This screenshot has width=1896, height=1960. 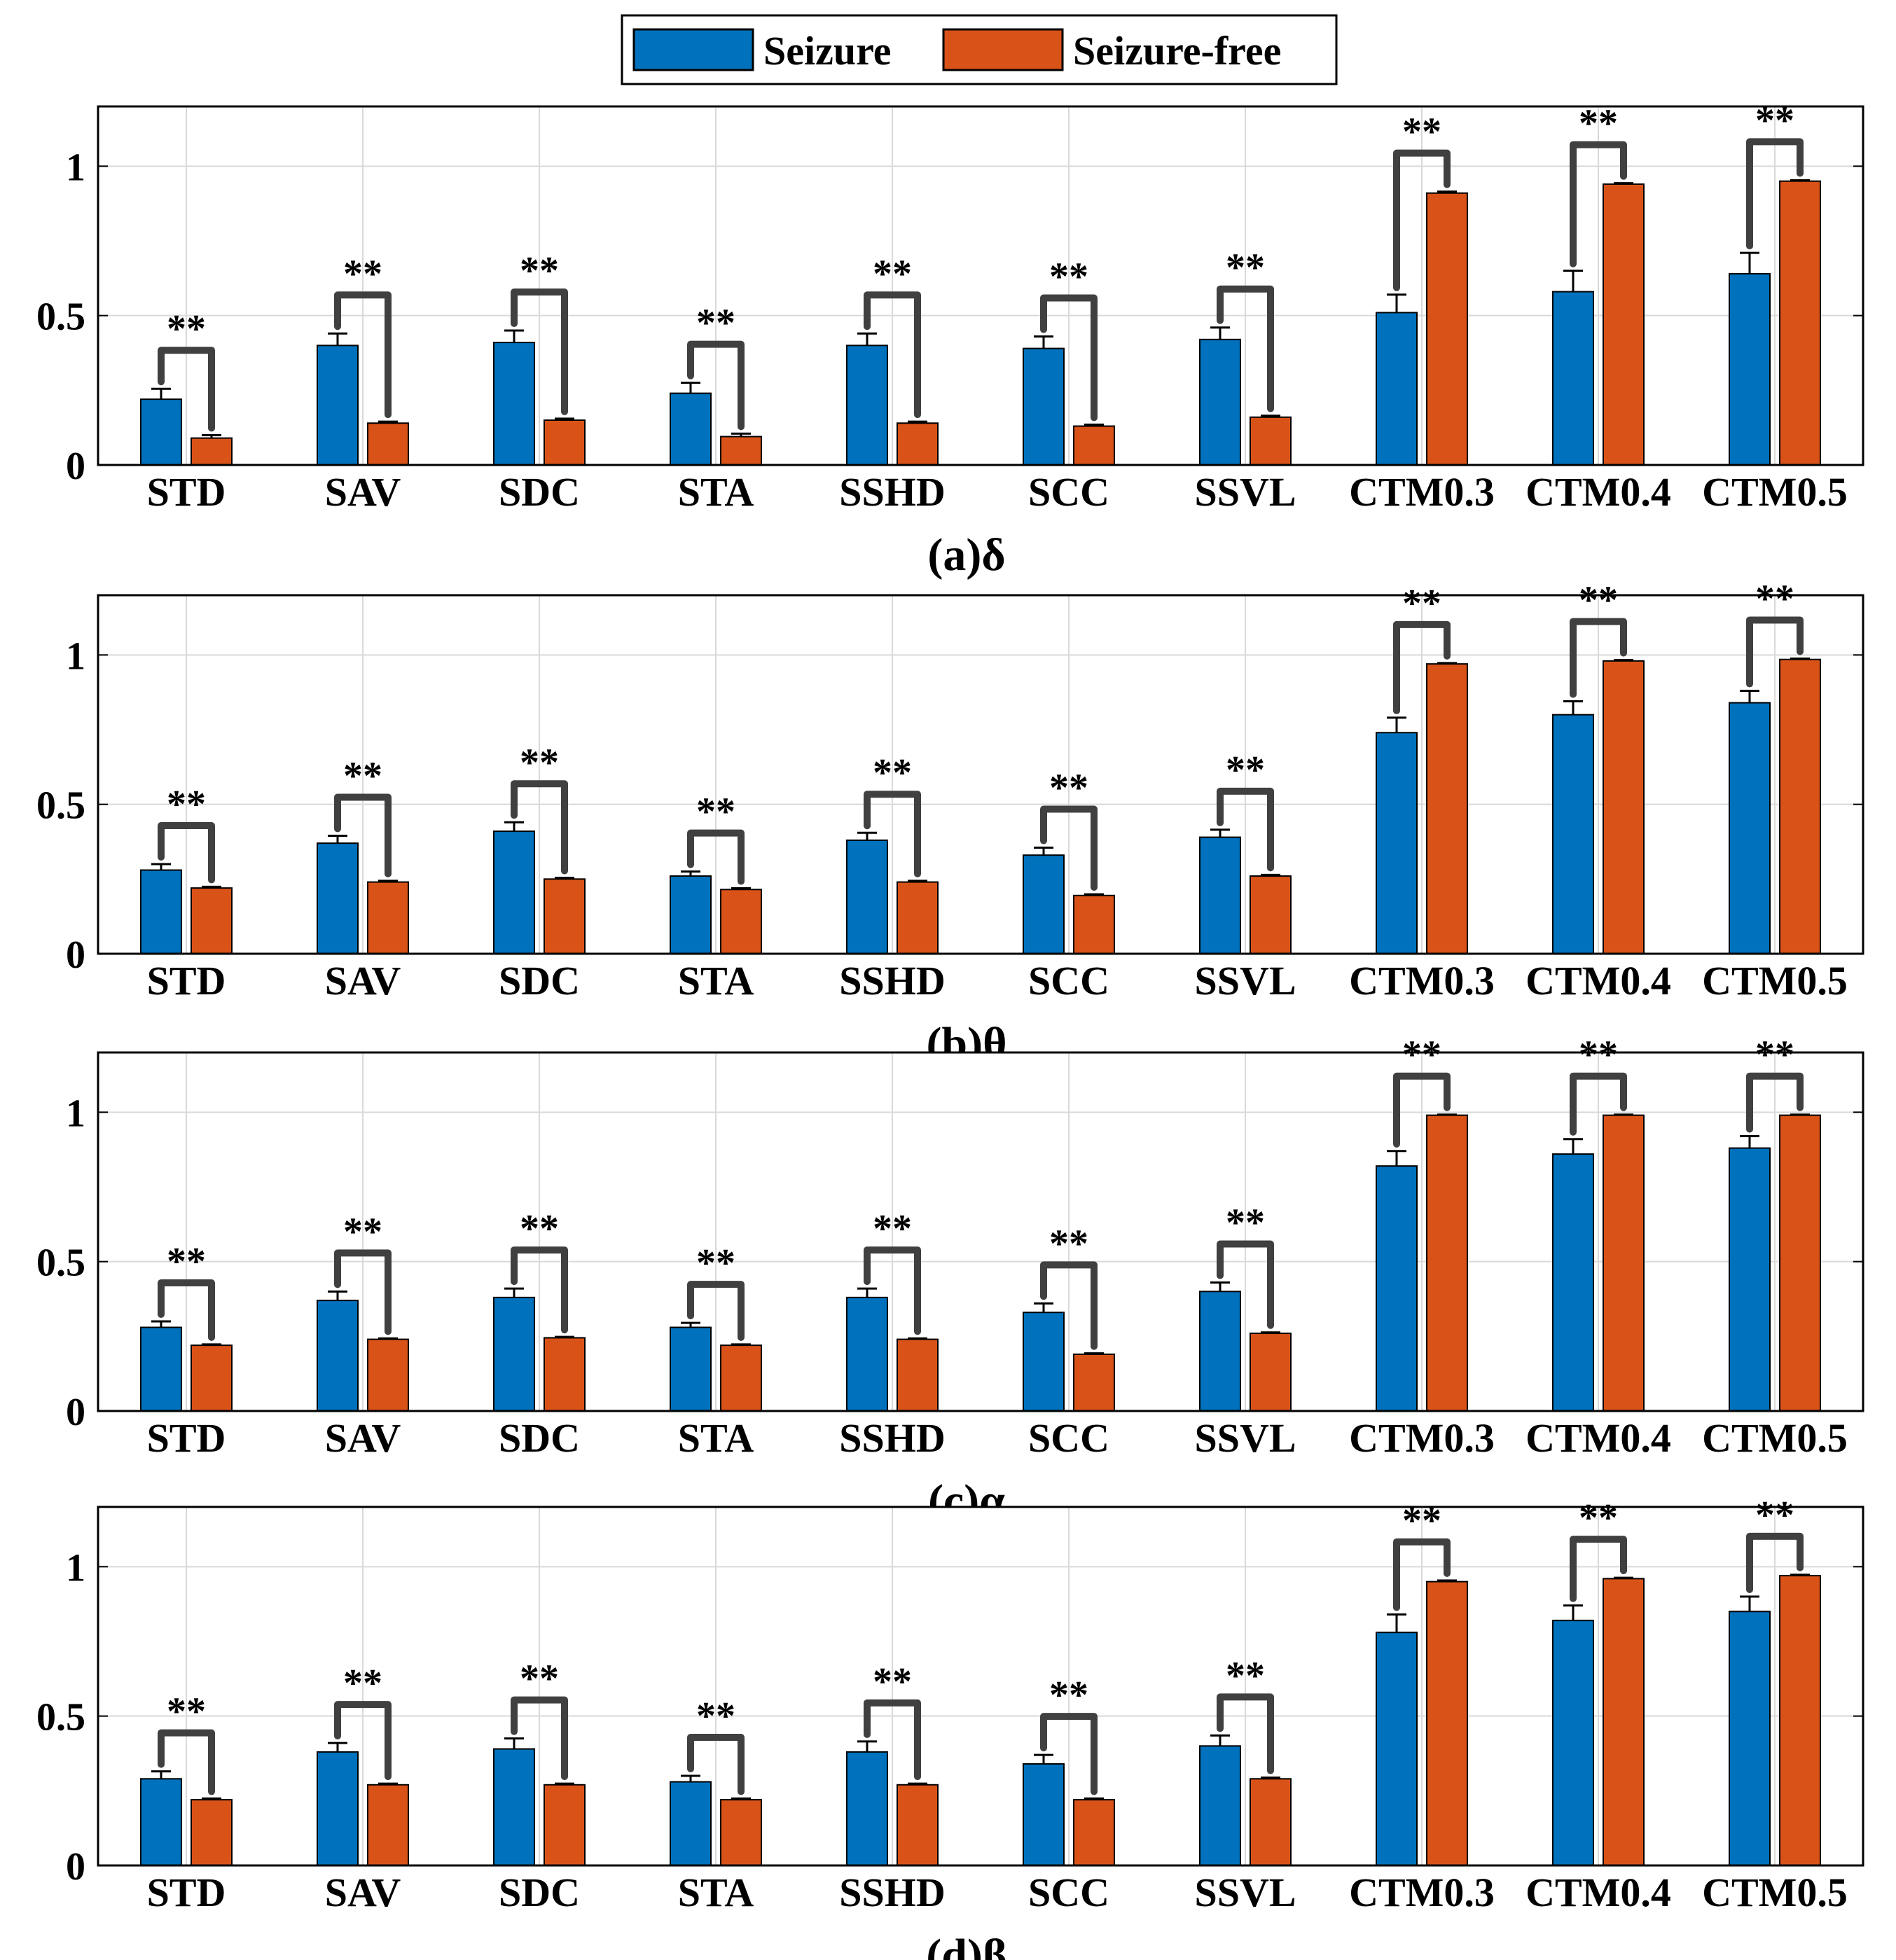 What do you see at coordinates (827, 51) in the screenshot?
I see `legend-label-seizure: Seizure` at bounding box center [827, 51].